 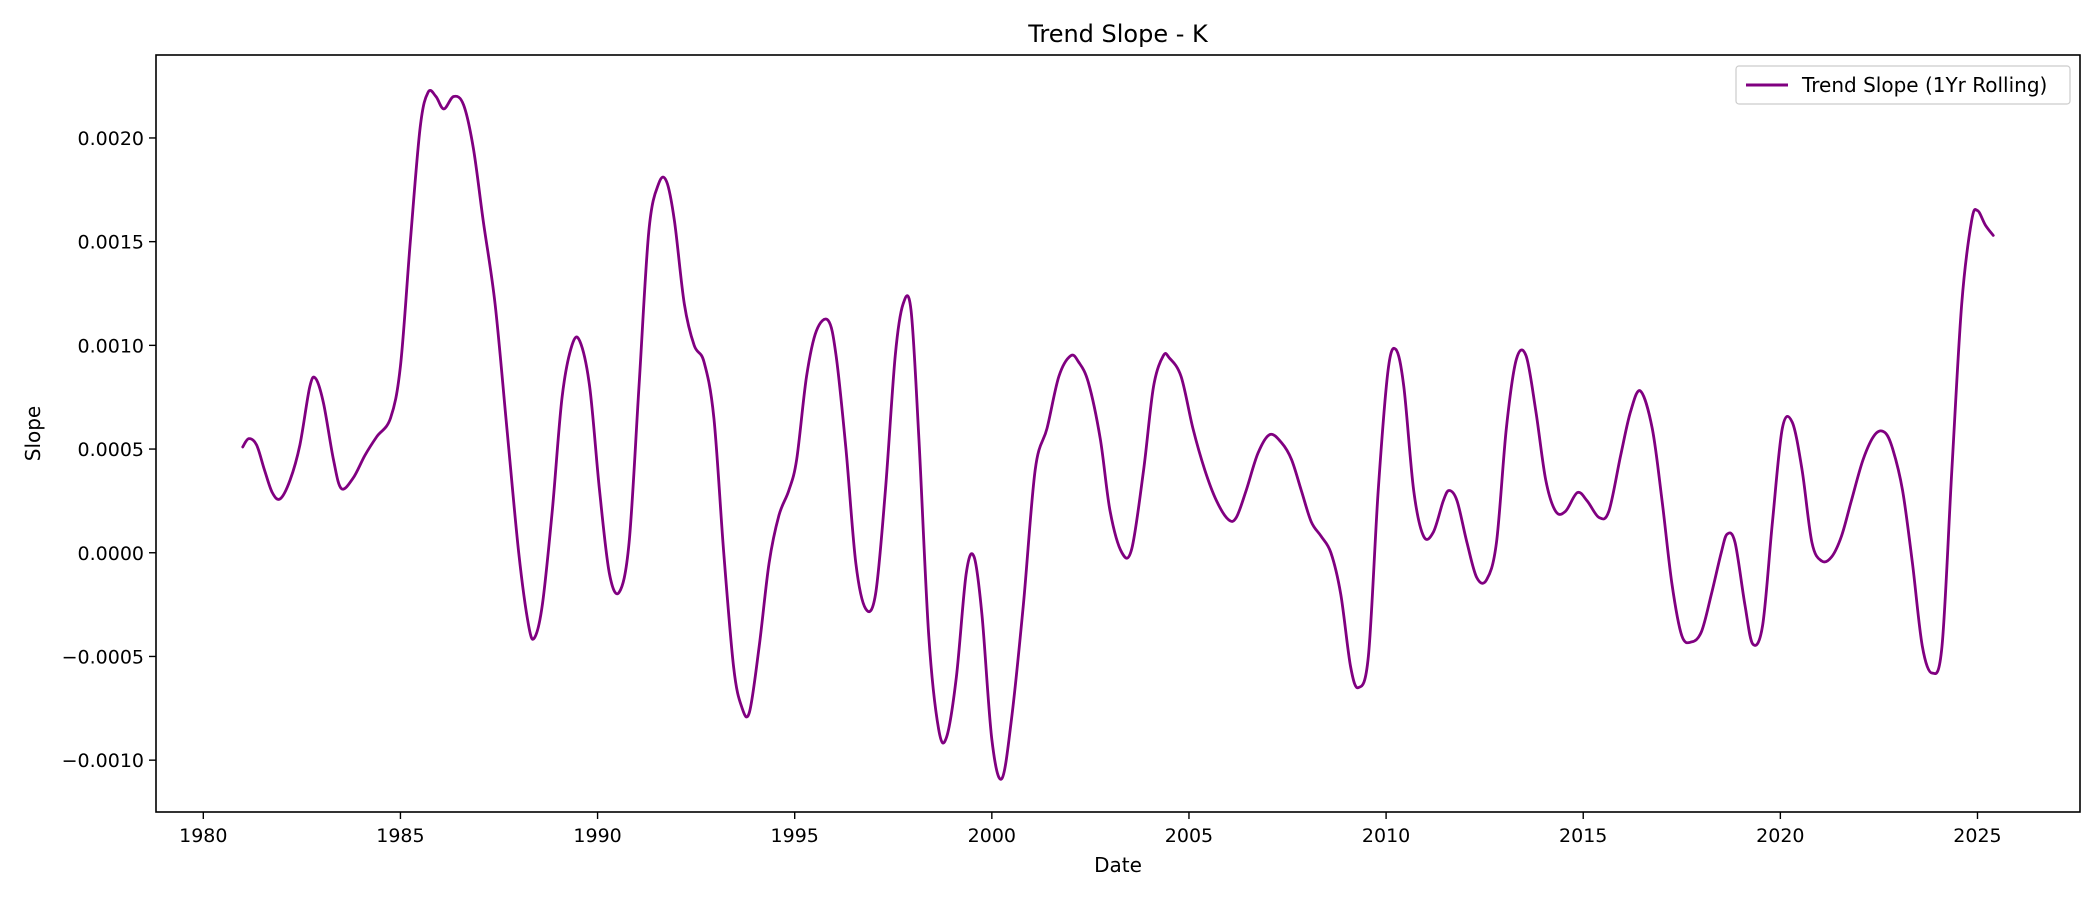 I want to click on y-axis-label: Slope, so click(x=33, y=434).